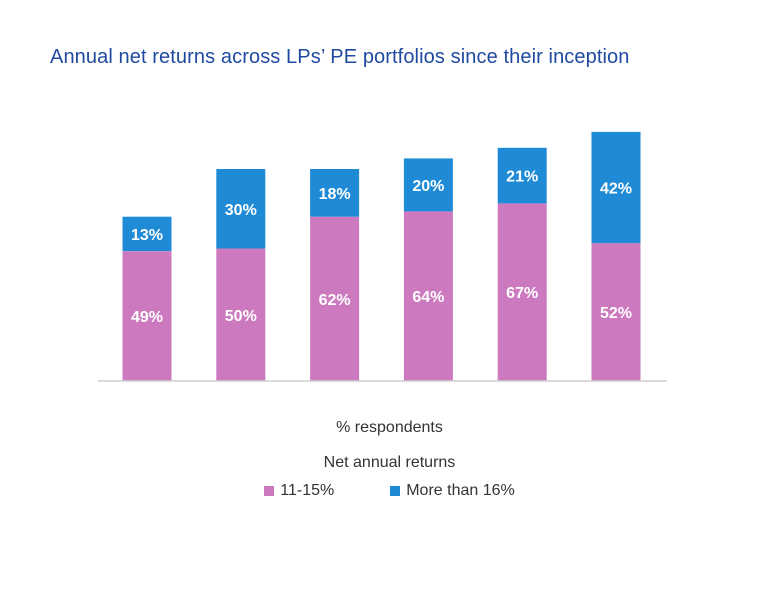 The width and height of the screenshot is (779, 600). I want to click on data-label-2013-series-0: 49%, so click(147, 317).